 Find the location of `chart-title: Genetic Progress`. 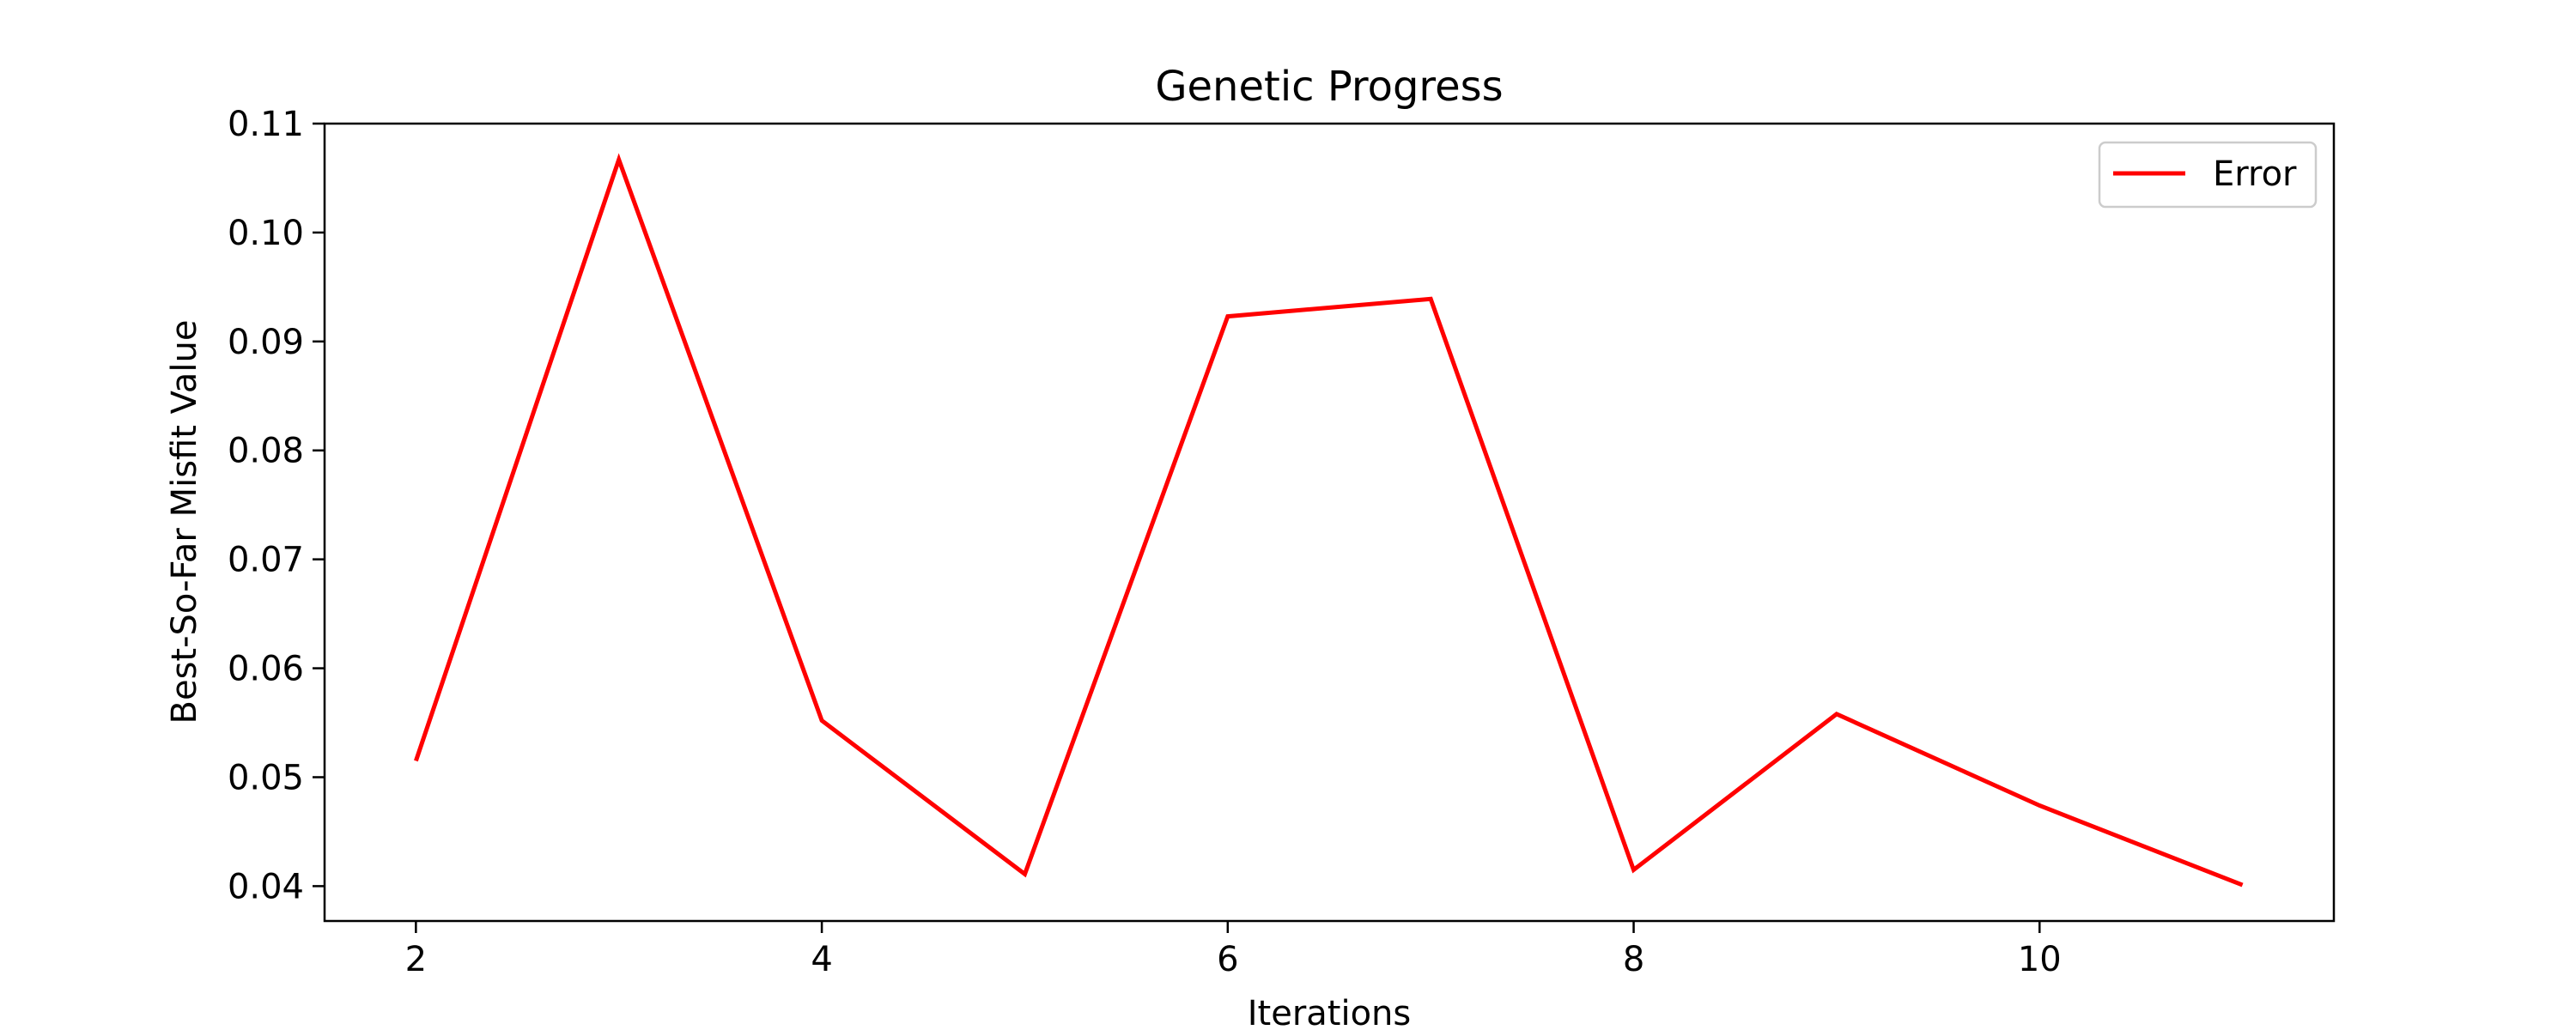

chart-title: Genetic Progress is located at coordinates (1329, 87).